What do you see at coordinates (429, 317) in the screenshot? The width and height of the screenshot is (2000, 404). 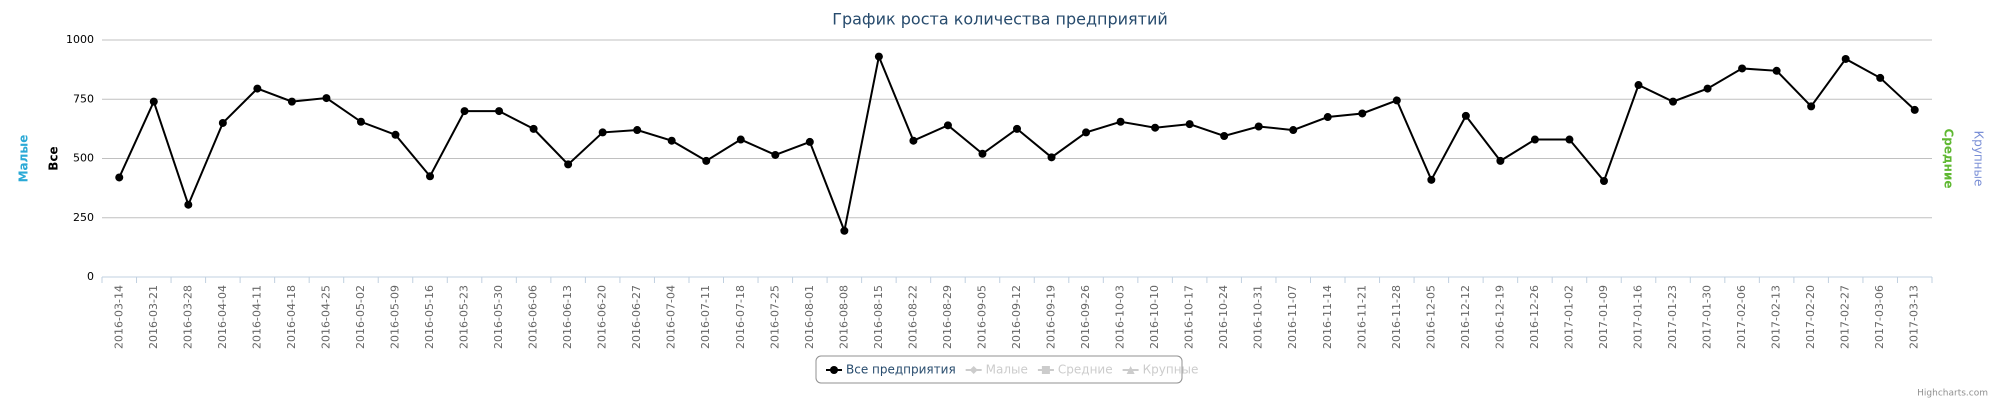 I see `x-tick-label: 2016-05-16` at bounding box center [429, 317].